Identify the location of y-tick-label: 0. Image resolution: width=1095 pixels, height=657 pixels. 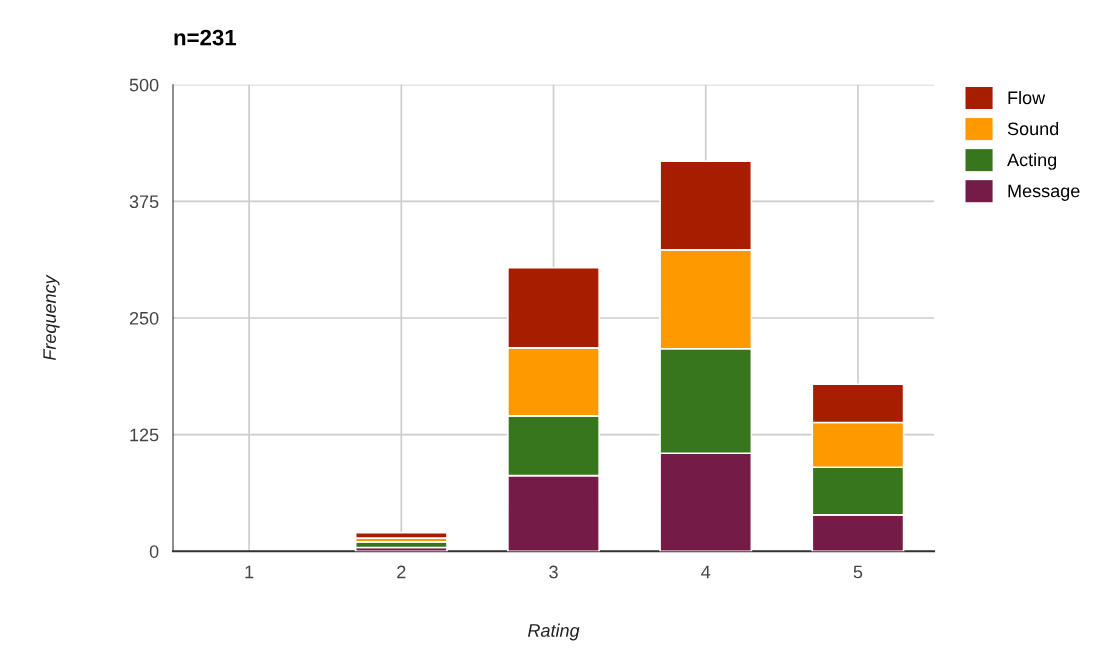
(154, 551).